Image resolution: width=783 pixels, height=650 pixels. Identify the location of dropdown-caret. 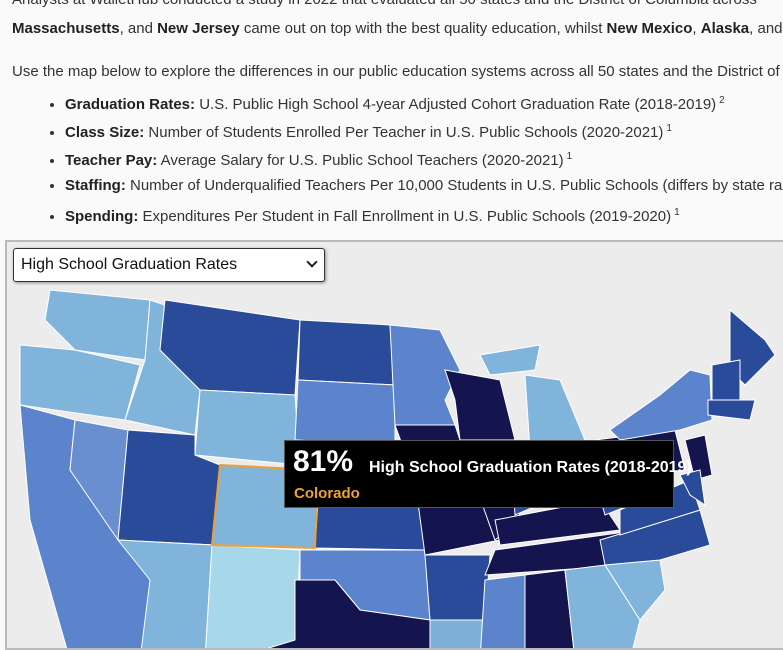
(312, 262).